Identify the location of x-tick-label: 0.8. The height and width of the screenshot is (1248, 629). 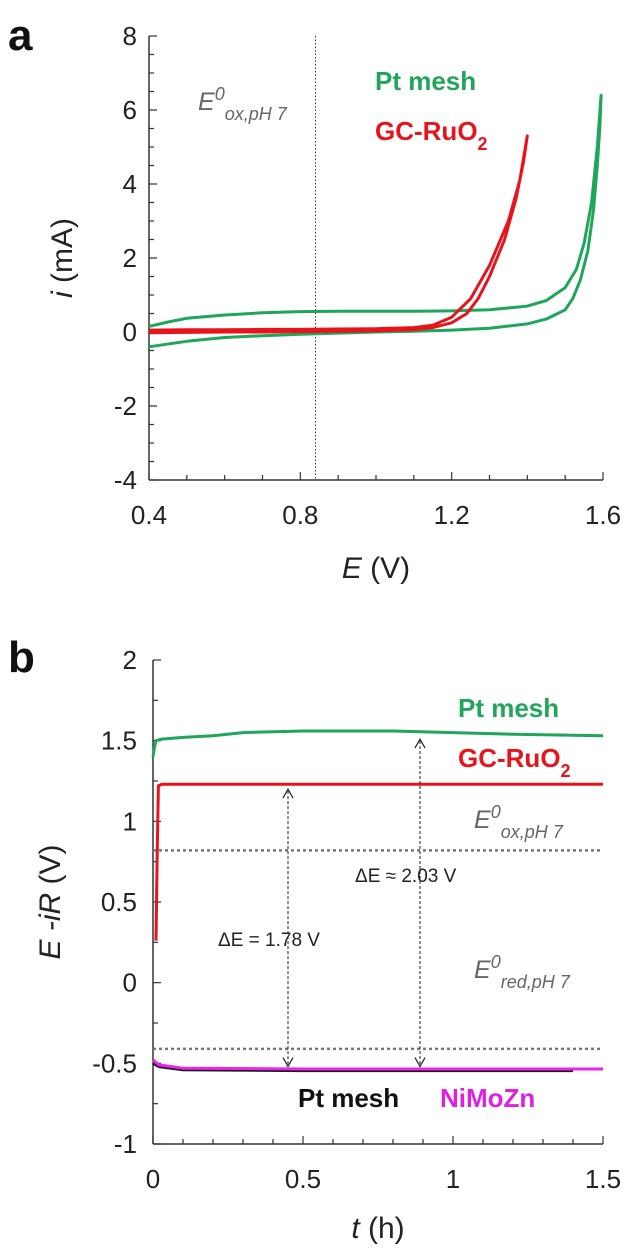
(300, 515).